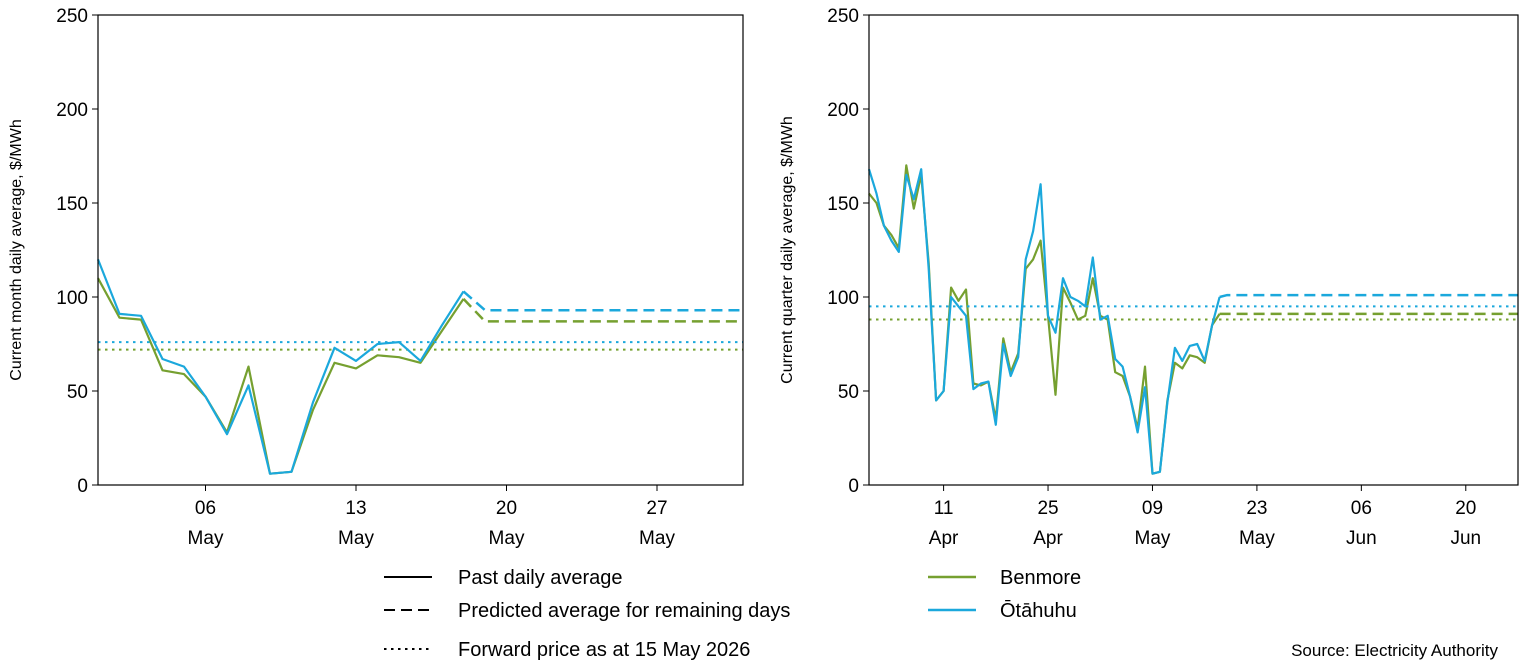 This screenshot has height=663, width=1521. What do you see at coordinates (1152, 508) in the screenshot?
I see `x-tick-day-label: 09` at bounding box center [1152, 508].